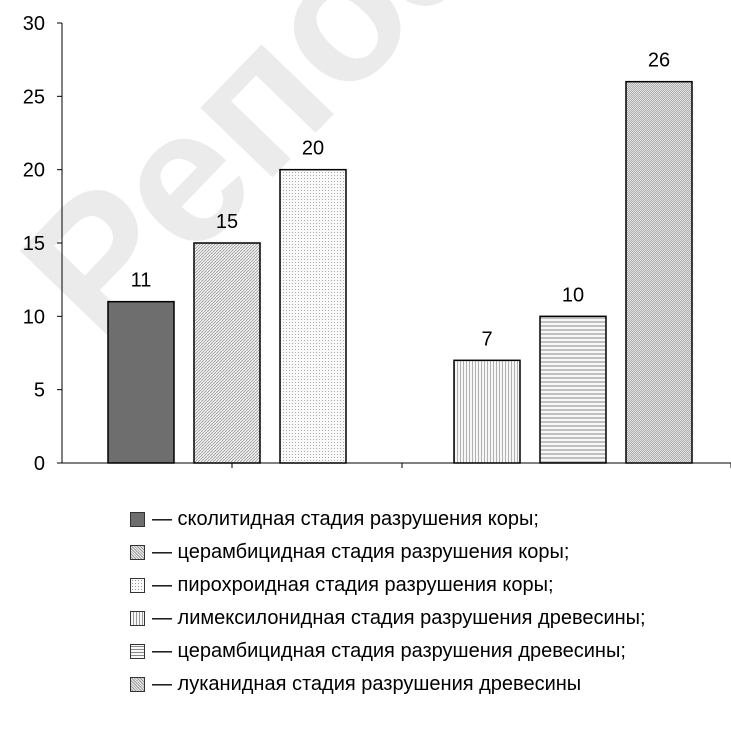 Image resolution: width=731 pixels, height=734 pixels. Describe the element at coordinates (39, 464) in the screenshot. I see `y-tick-label: 0` at that location.